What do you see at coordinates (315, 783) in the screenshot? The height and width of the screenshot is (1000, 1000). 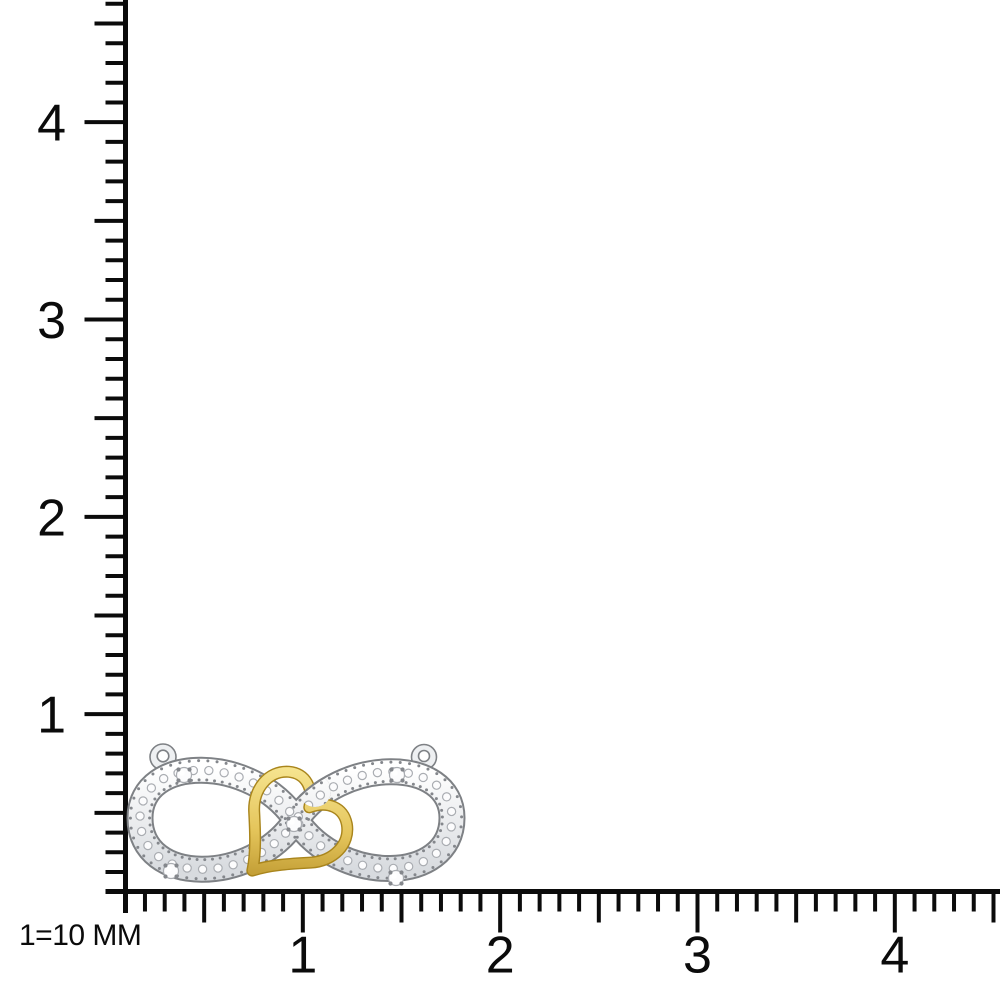 I see `band-over-heart` at bounding box center [315, 783].